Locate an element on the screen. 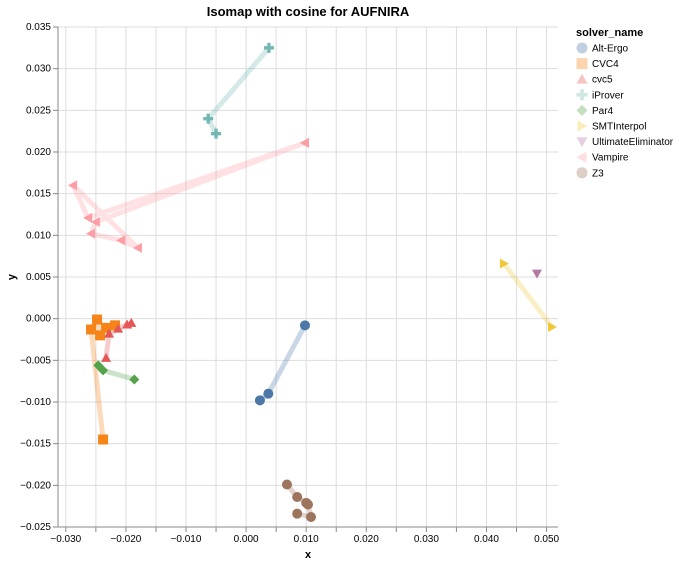  legend-label-cvc5: cvc5 is located at coordinates (602, 80).